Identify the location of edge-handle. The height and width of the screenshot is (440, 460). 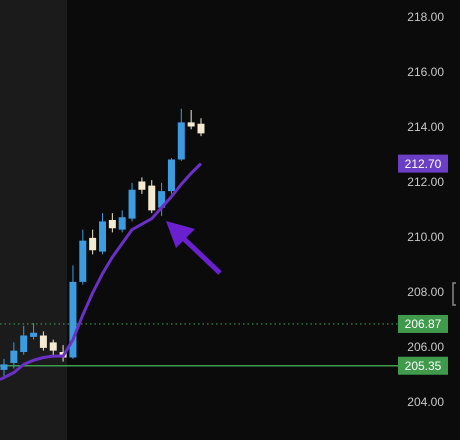
(454, 294).